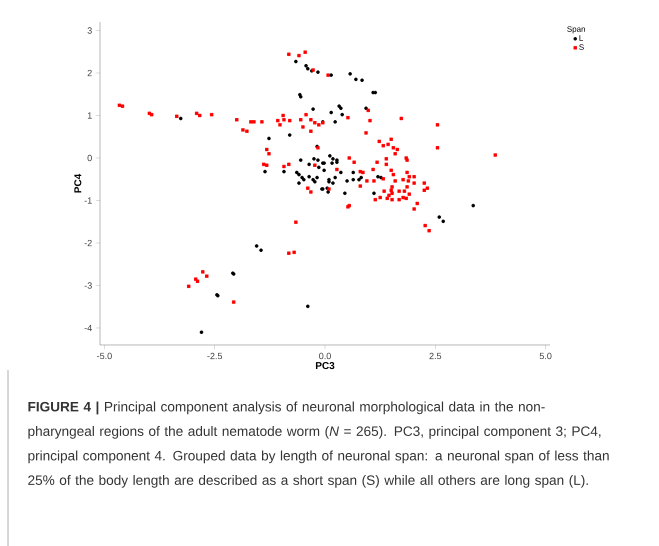 The width and height of the screenshot is (659, 546). What do you see at coordinates (90, 158) in the screenshot?
I see `y-tick-label: 0` at bounding box center [90, 158].